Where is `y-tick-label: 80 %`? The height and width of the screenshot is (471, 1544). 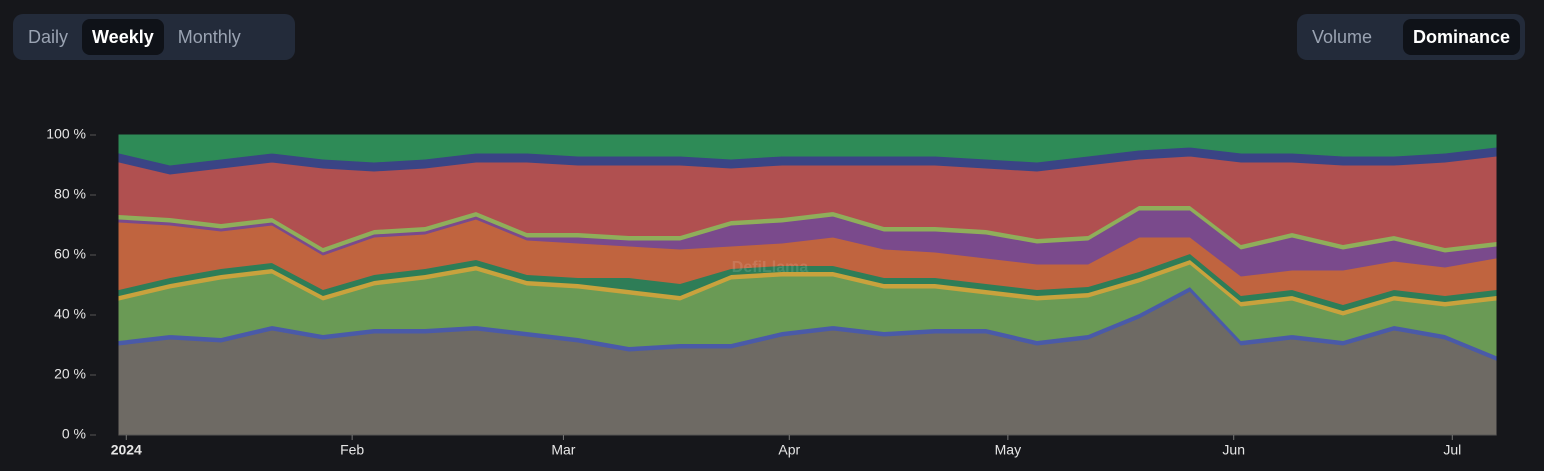
y-tick-label: 80 % is located at coordinates (70, 194).